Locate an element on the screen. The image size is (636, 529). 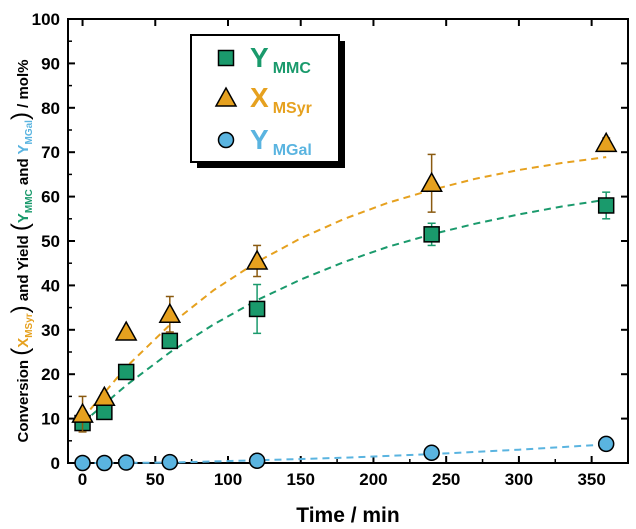
x-tick-label: 200 is located at coordinates (373, 479).